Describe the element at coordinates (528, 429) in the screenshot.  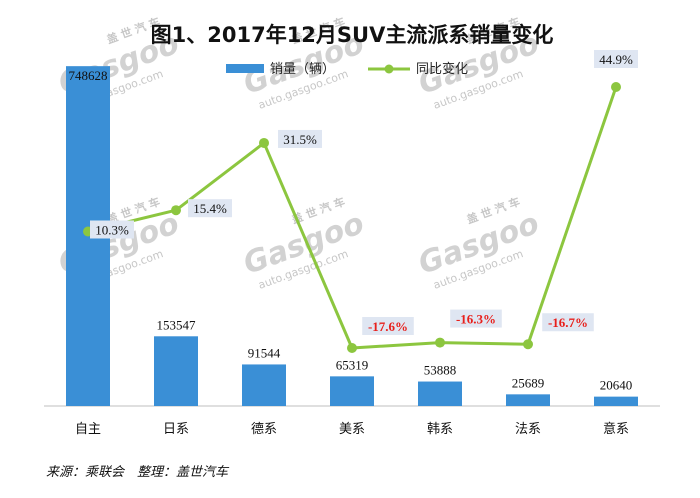
I see `category-label: 法系` at that location.